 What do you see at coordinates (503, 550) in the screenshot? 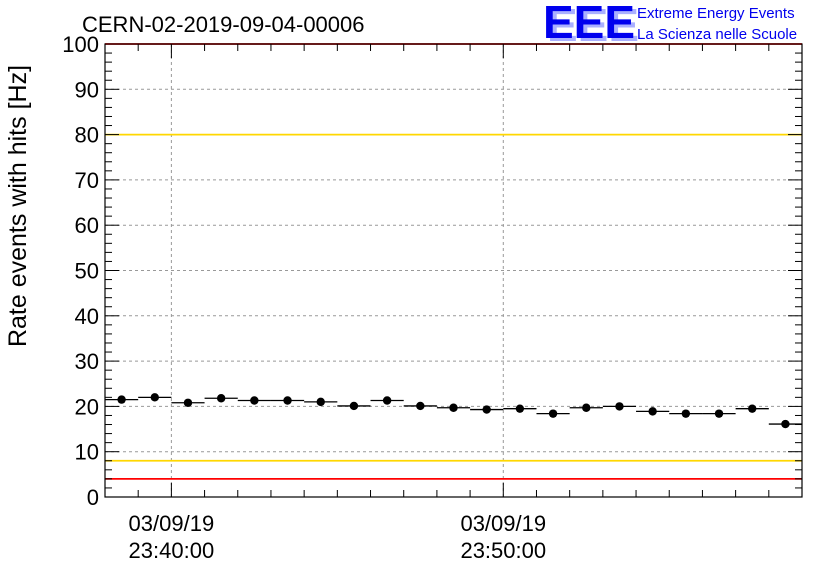
I see `x-tick-time-label: 23:50:00` at bounding box center [503, 550].